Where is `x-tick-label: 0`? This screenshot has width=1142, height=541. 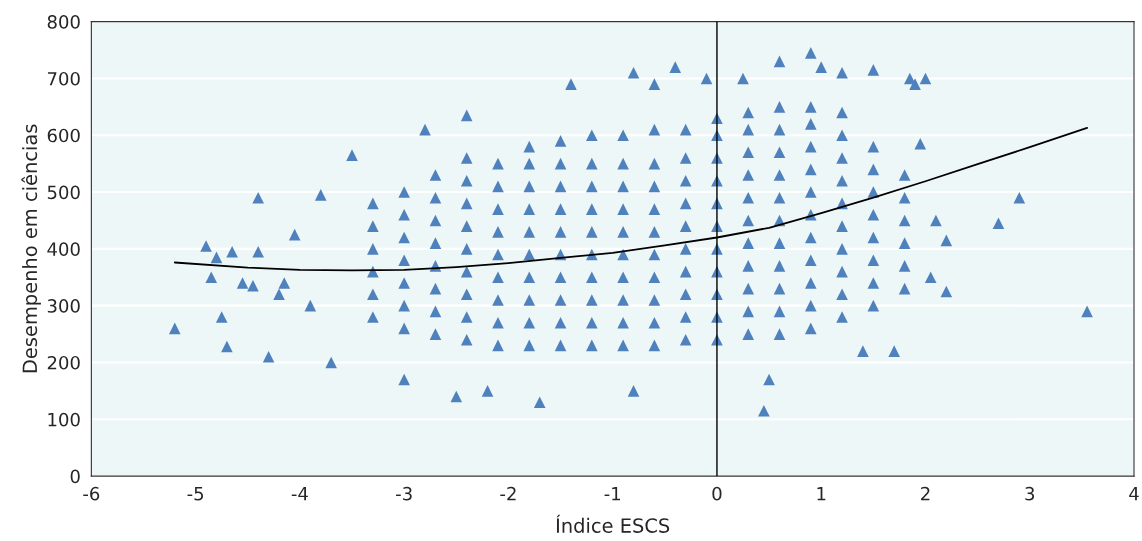 x-tick-label: 0 is located at coordinates (717, 493).